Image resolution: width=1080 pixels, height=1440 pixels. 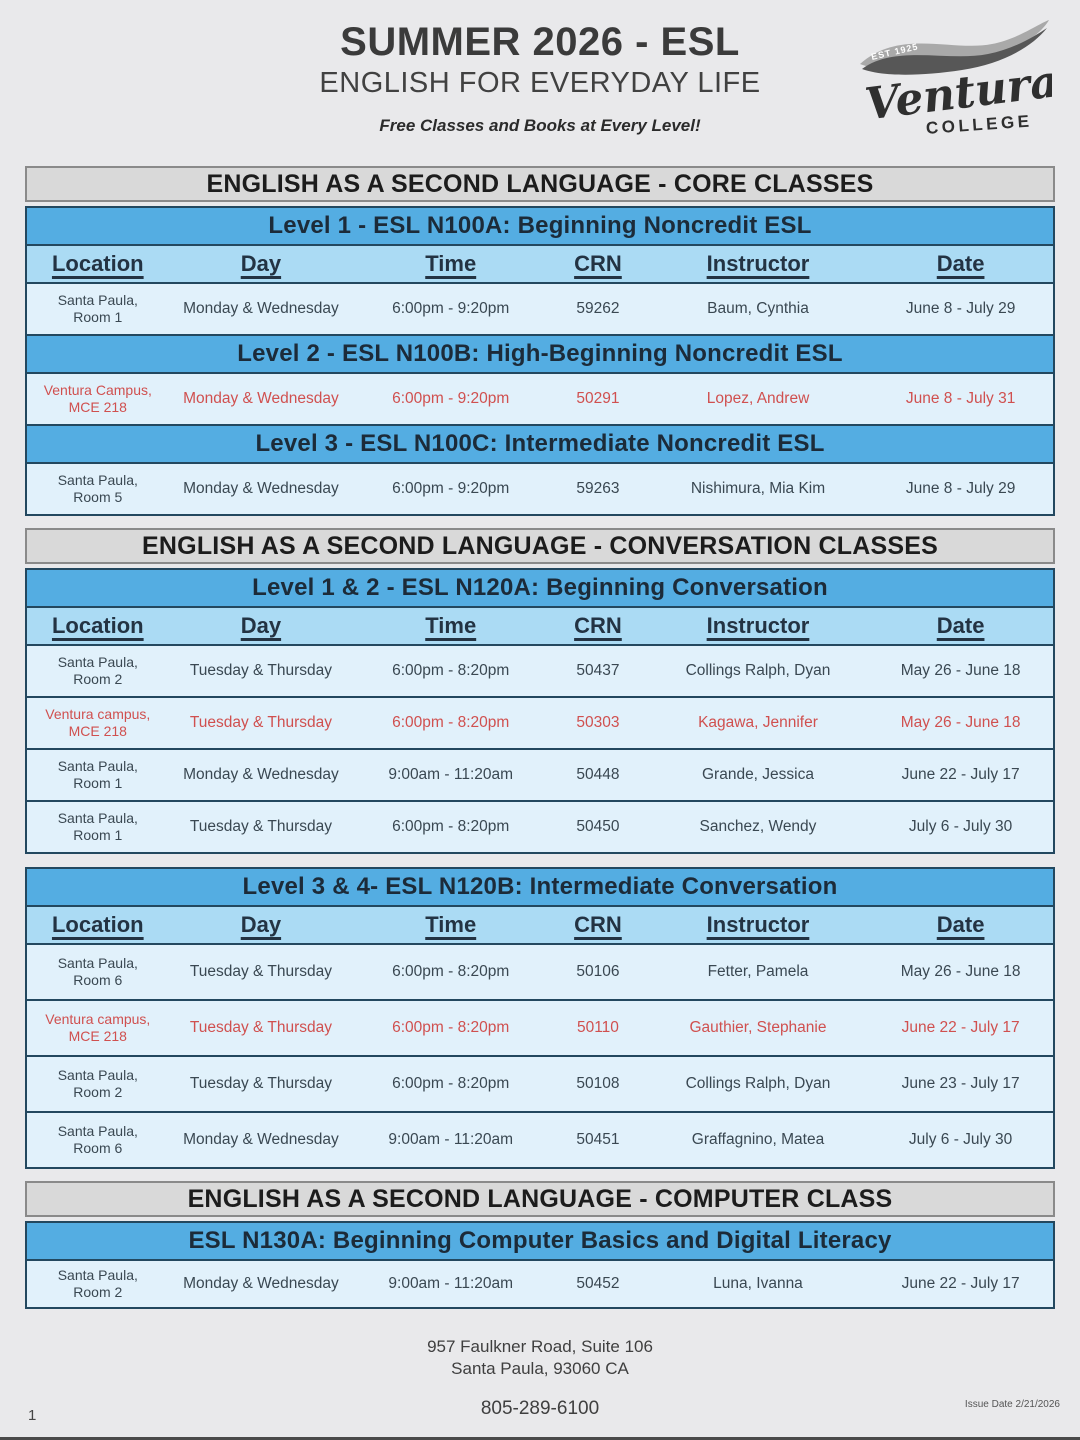 What do you see at coordinates (261, 263) in the screenshot?
I see `column-header-day: Day` at bounding box center [261, 263].